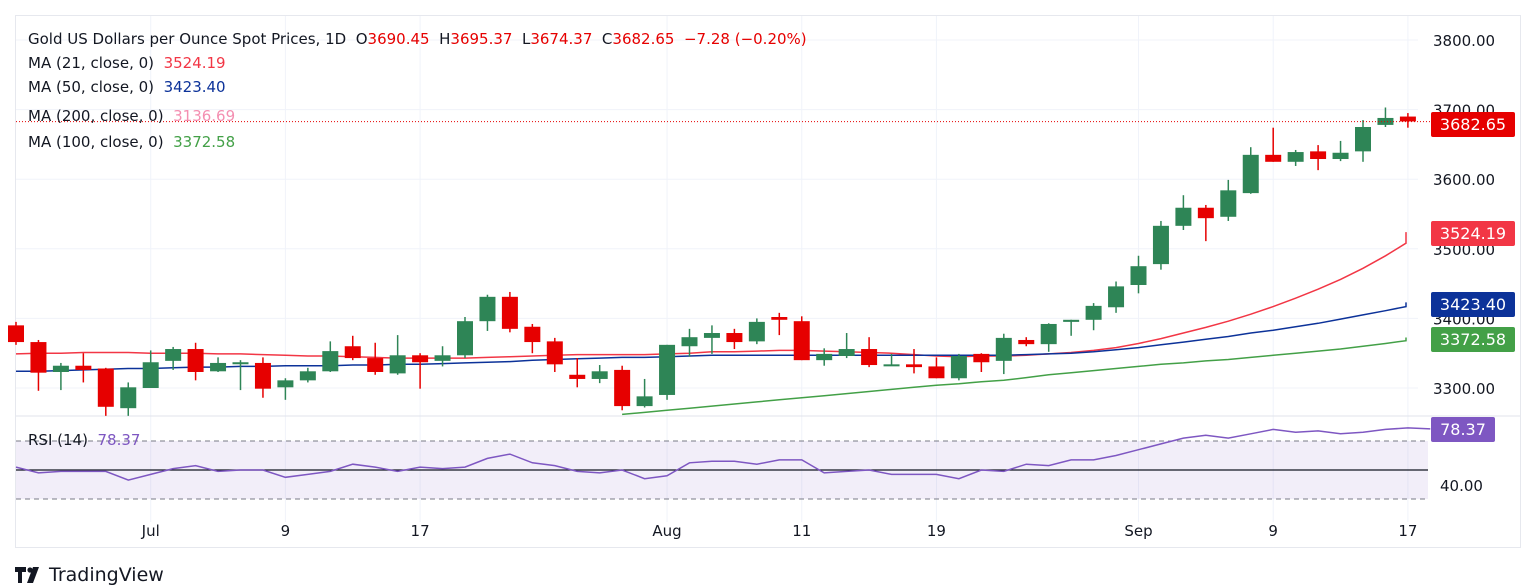 This screenshot has height=586, width=1536. I want to click on time-axis-label: 11, so click(801, 531).